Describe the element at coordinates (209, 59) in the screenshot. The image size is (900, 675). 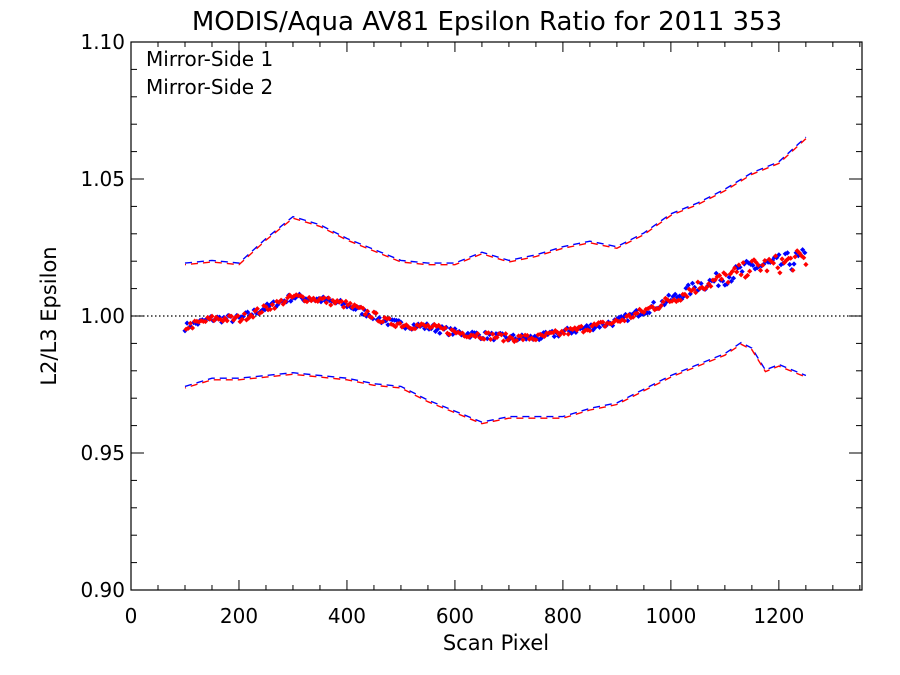
I see `legend-mirror-side-1: Mirror-Side 1` at that location.